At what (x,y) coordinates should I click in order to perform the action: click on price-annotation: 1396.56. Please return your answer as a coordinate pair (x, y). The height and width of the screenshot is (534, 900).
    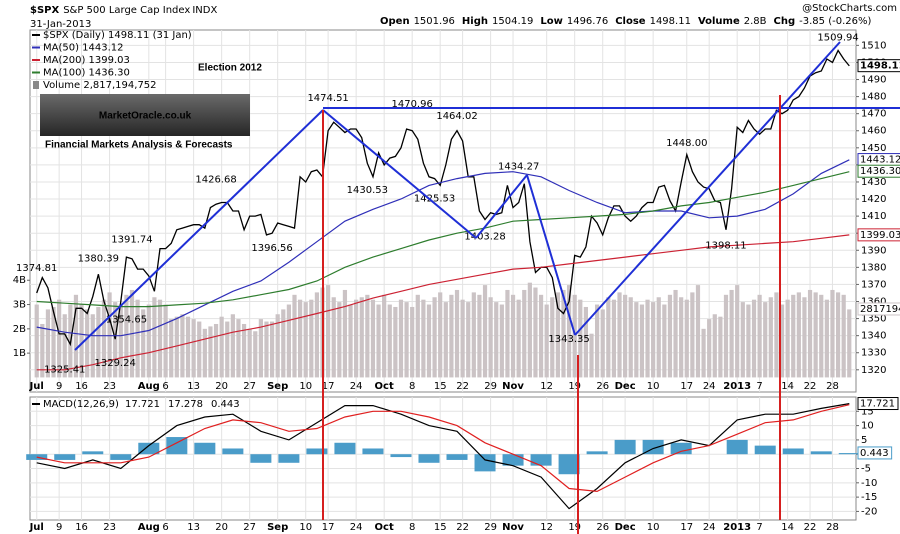
    Looking at the image, I should click on (271, 248).